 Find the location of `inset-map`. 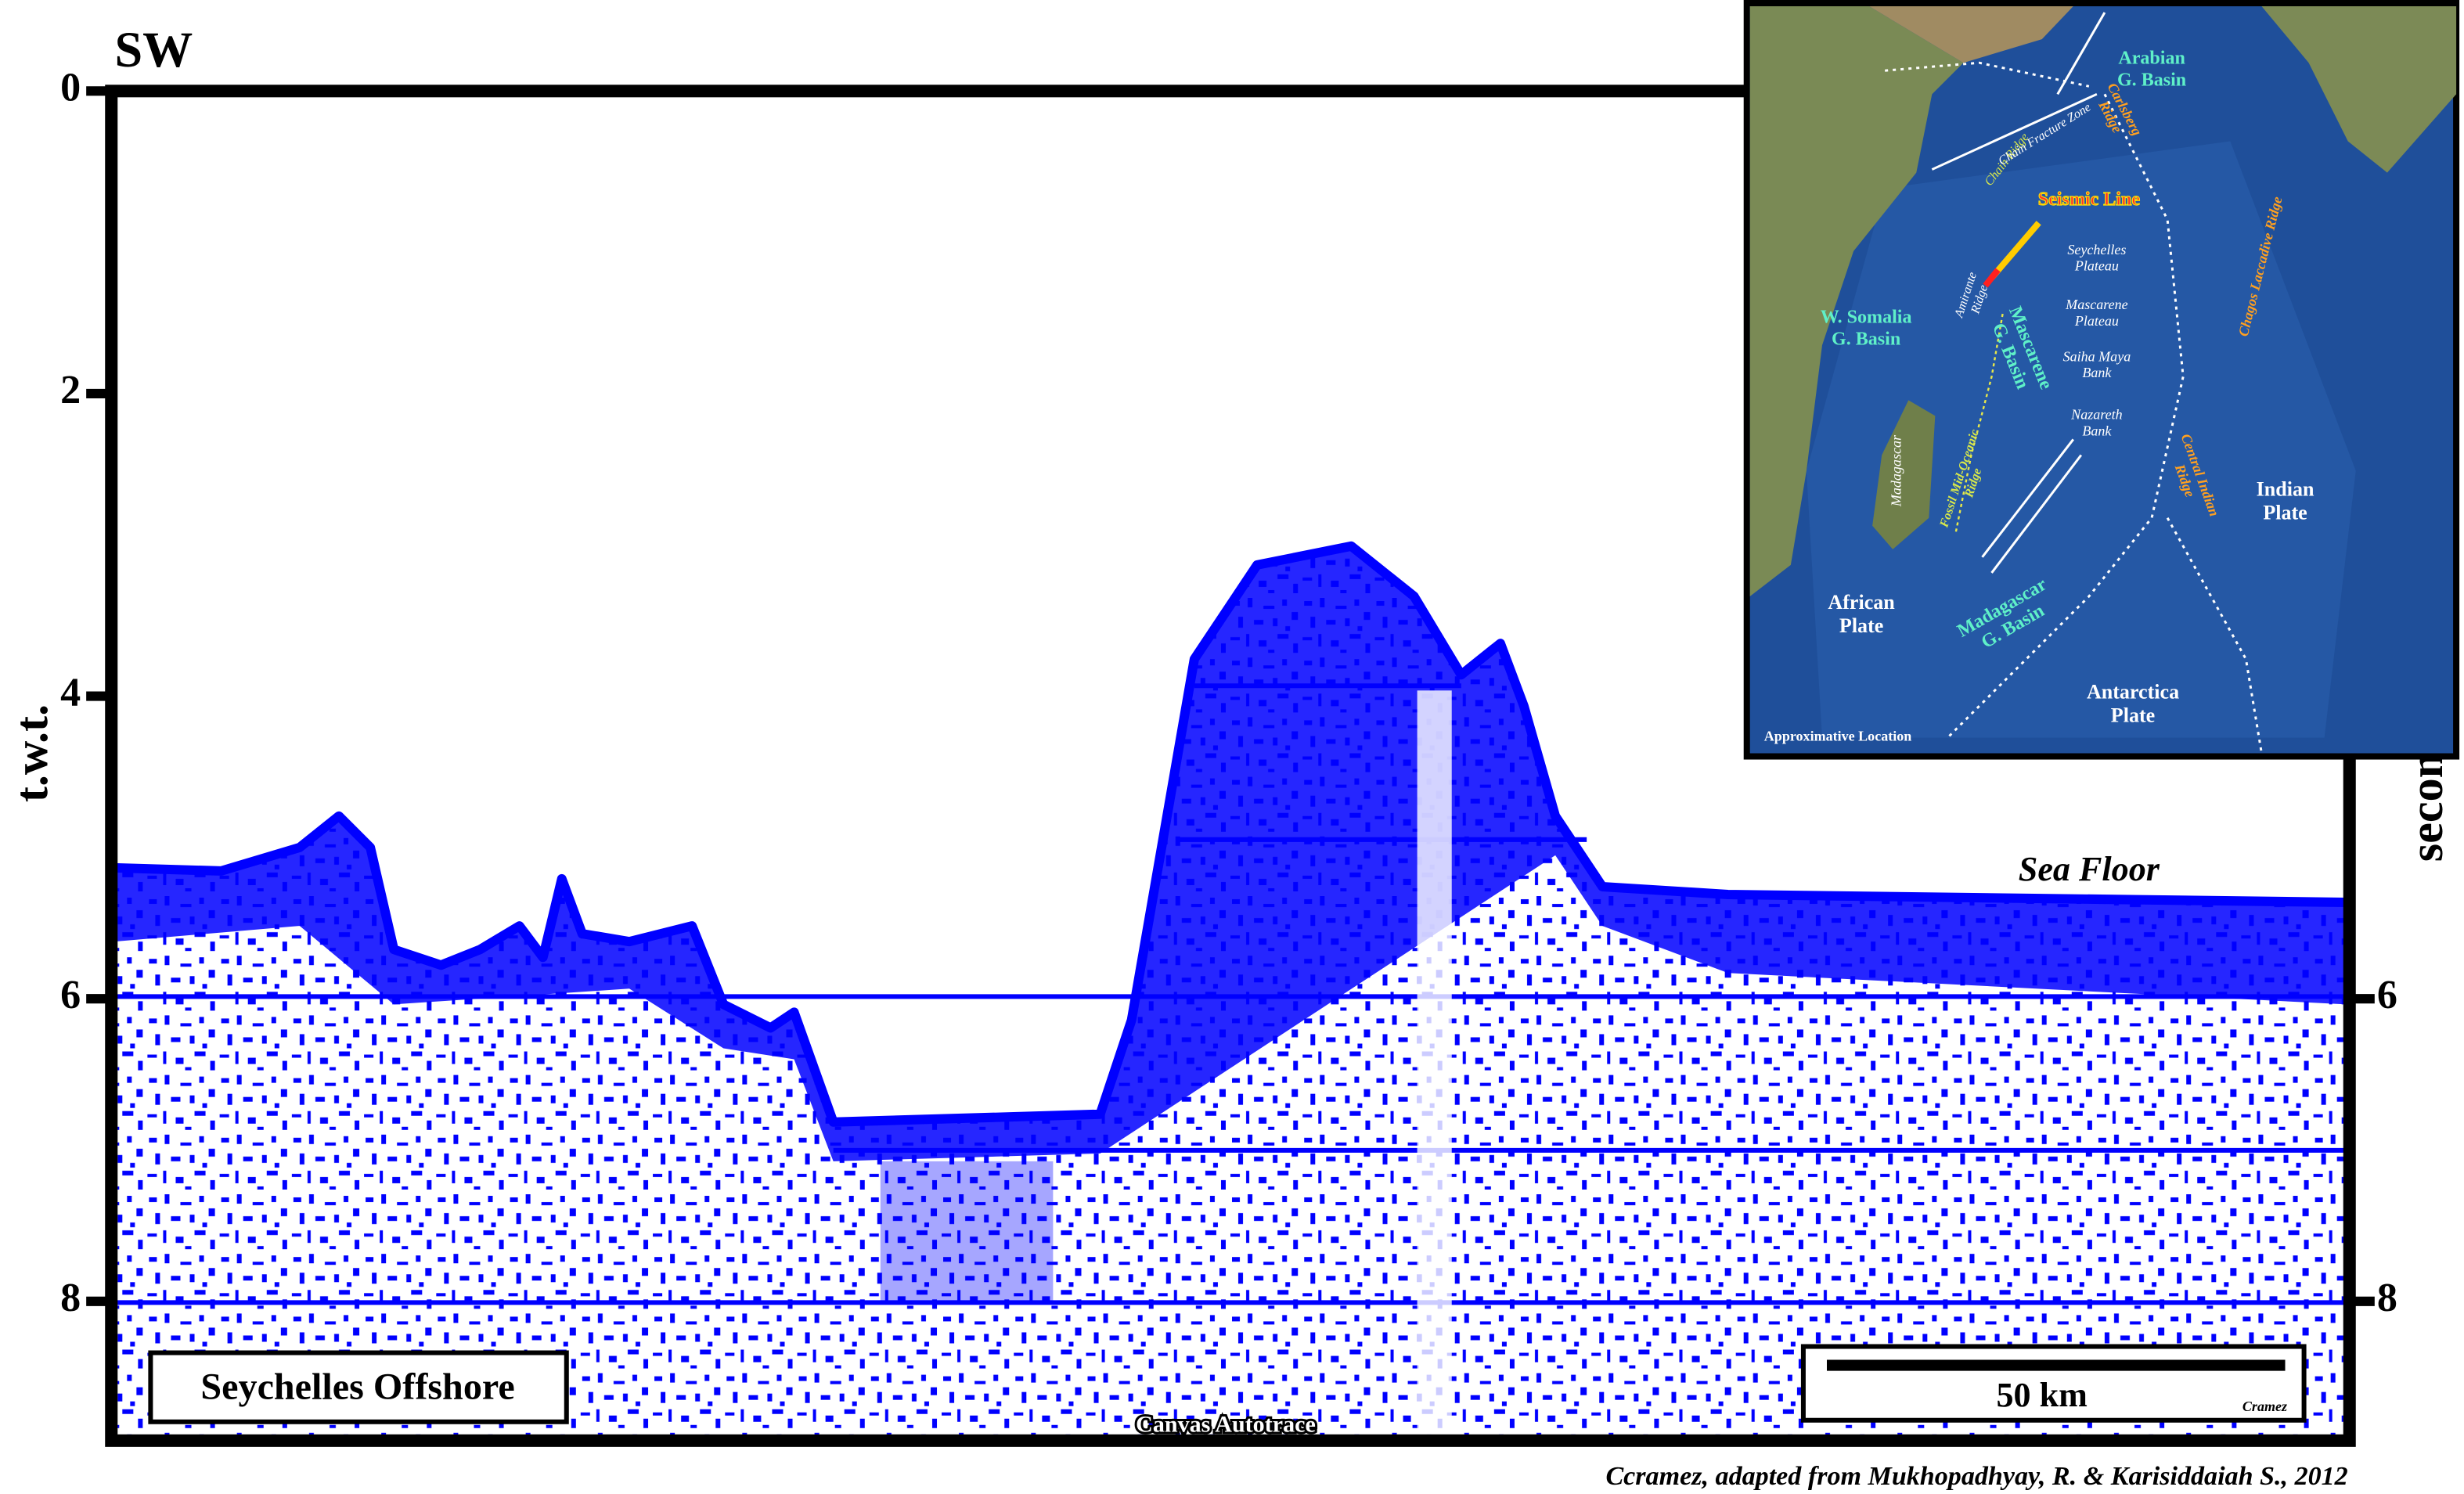

inset-map is located at coordinates (2102, 380).